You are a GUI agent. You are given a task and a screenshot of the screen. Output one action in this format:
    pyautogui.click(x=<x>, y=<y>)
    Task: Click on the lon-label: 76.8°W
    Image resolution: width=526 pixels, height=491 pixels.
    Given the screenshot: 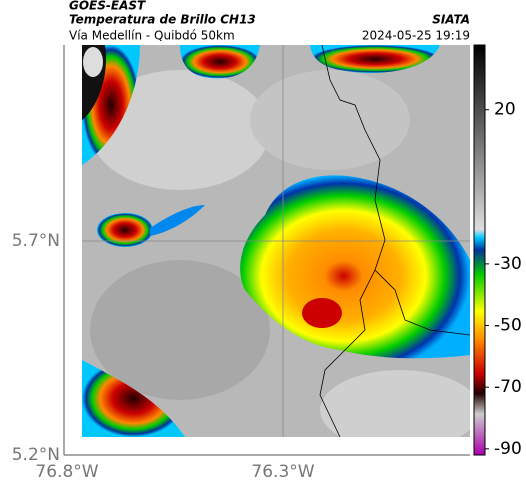 What is the action you would take?
    pyautogui.click(x=66, y=472)
    